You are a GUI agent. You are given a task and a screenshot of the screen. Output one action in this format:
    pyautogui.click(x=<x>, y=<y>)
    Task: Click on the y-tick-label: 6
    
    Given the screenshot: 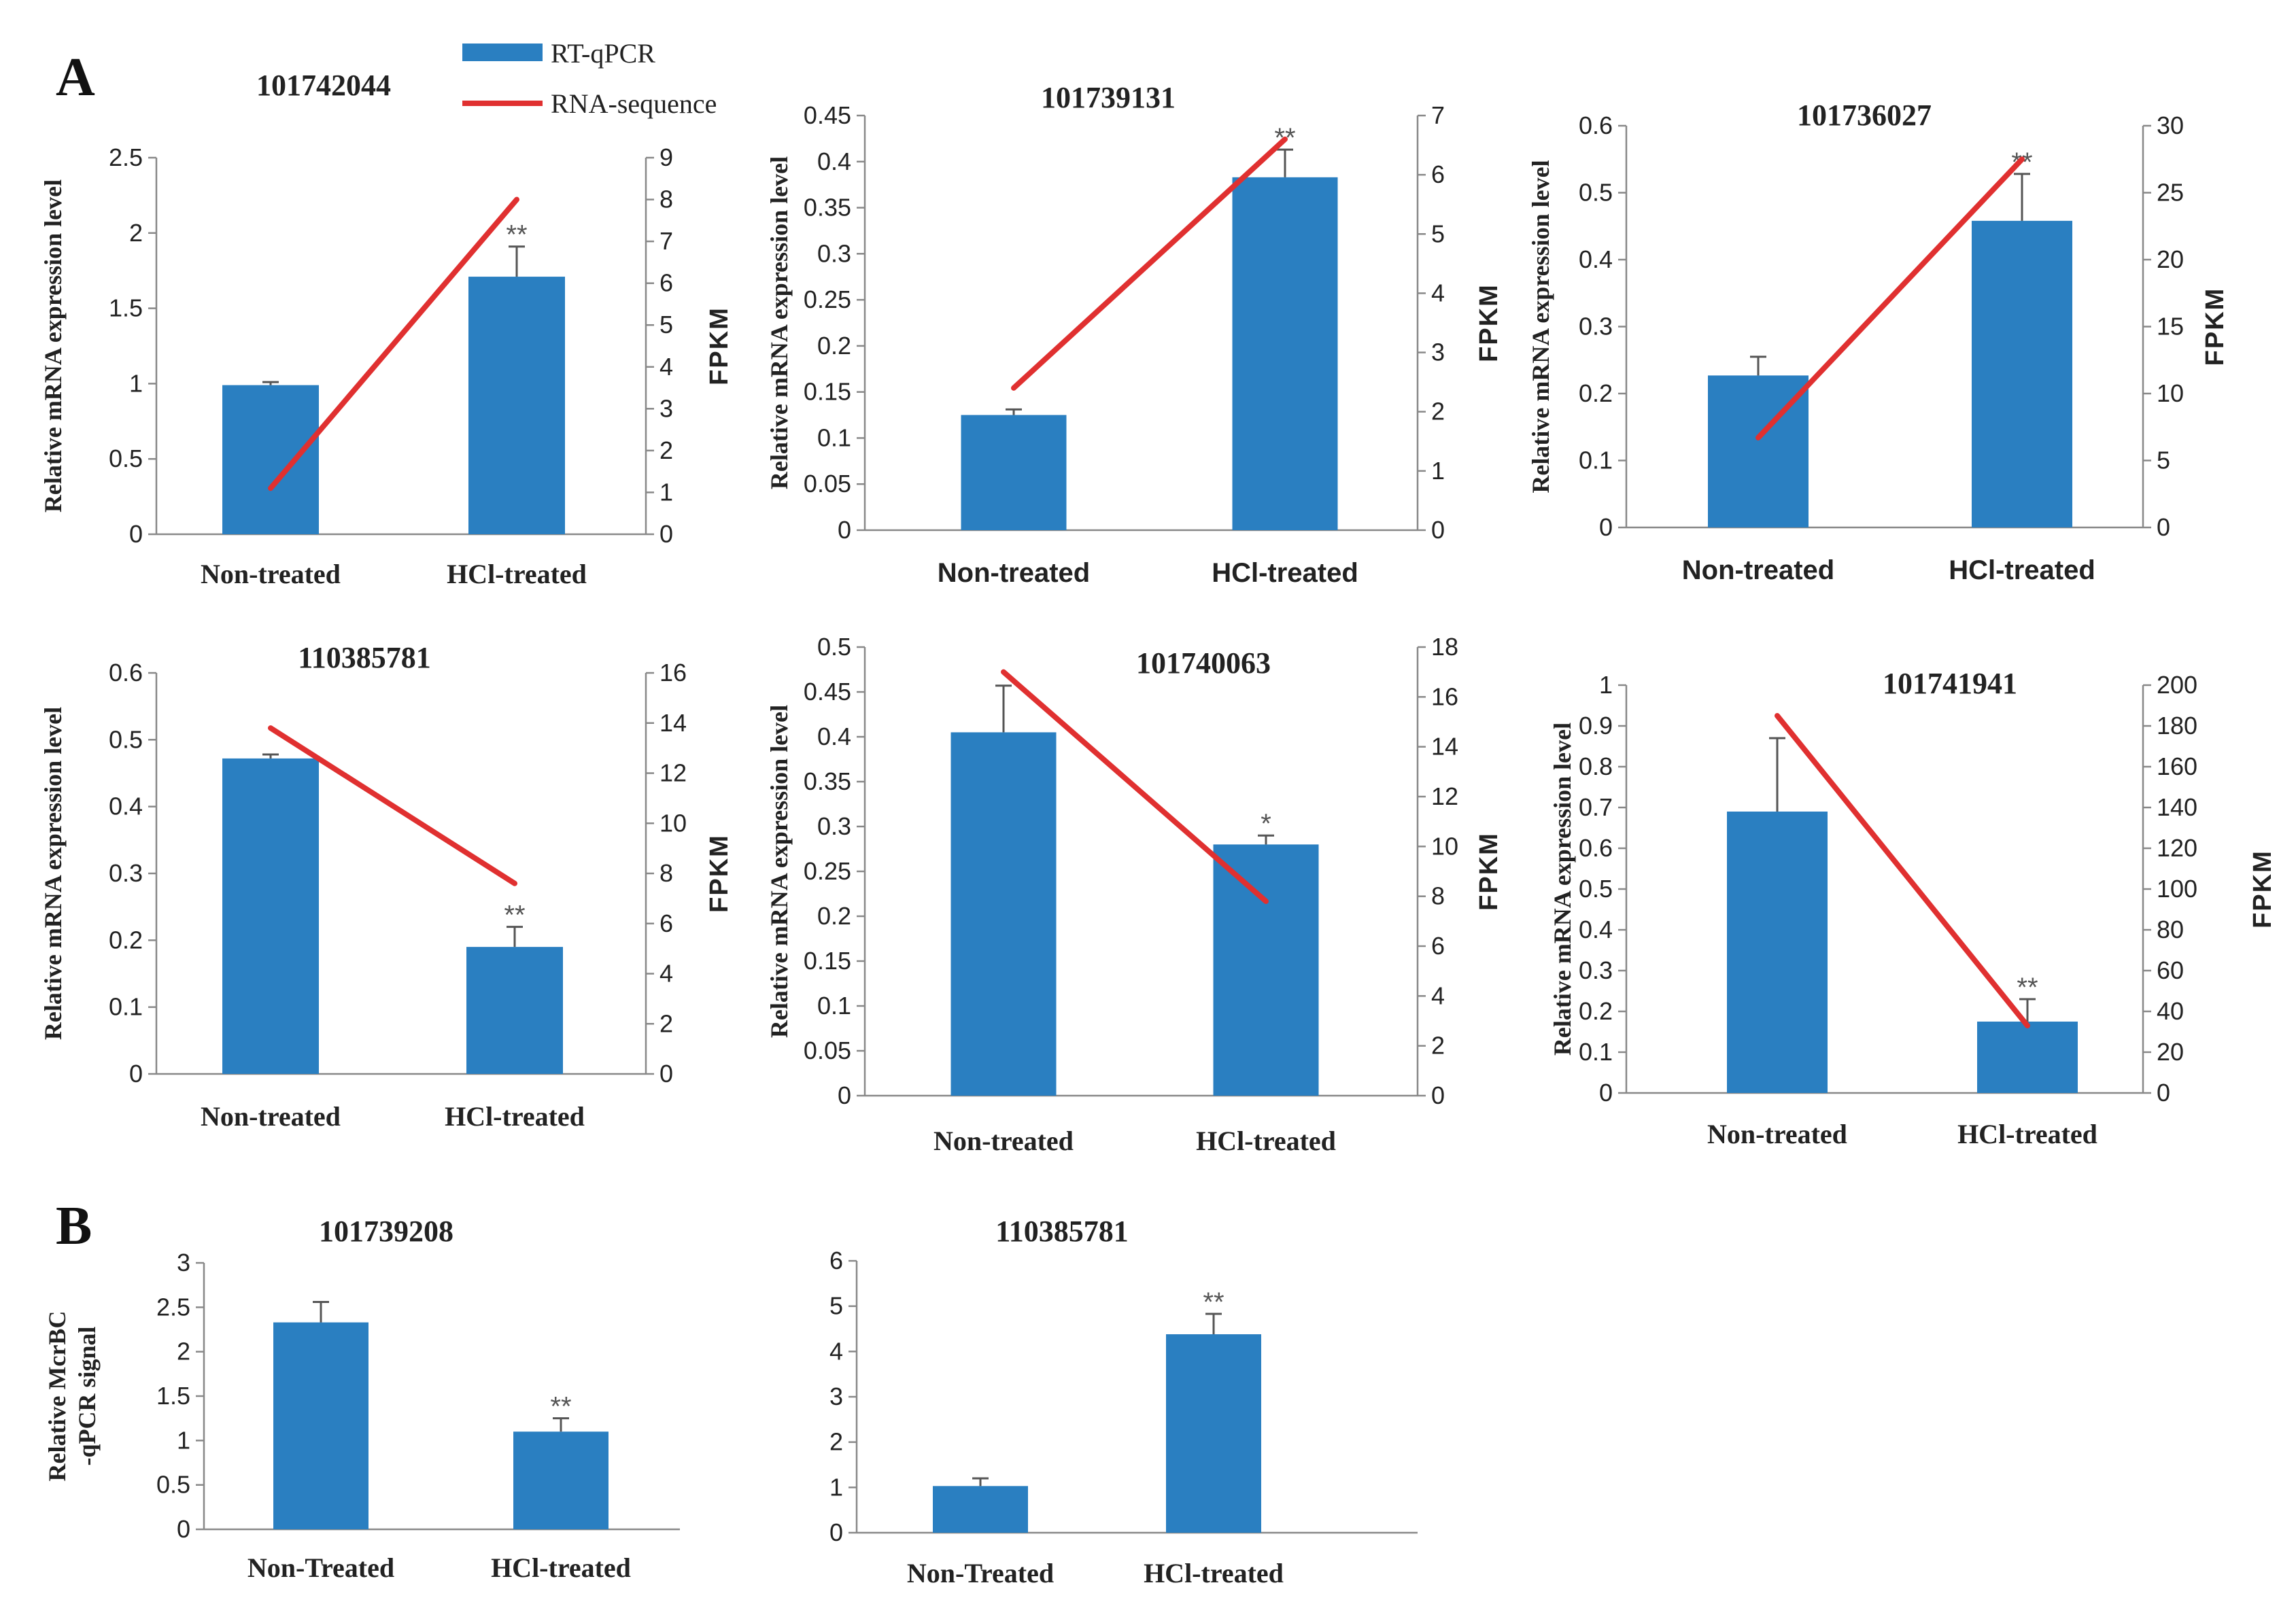 What is the action you would take?
    pyautogui.click(x=836, y=1260)
    